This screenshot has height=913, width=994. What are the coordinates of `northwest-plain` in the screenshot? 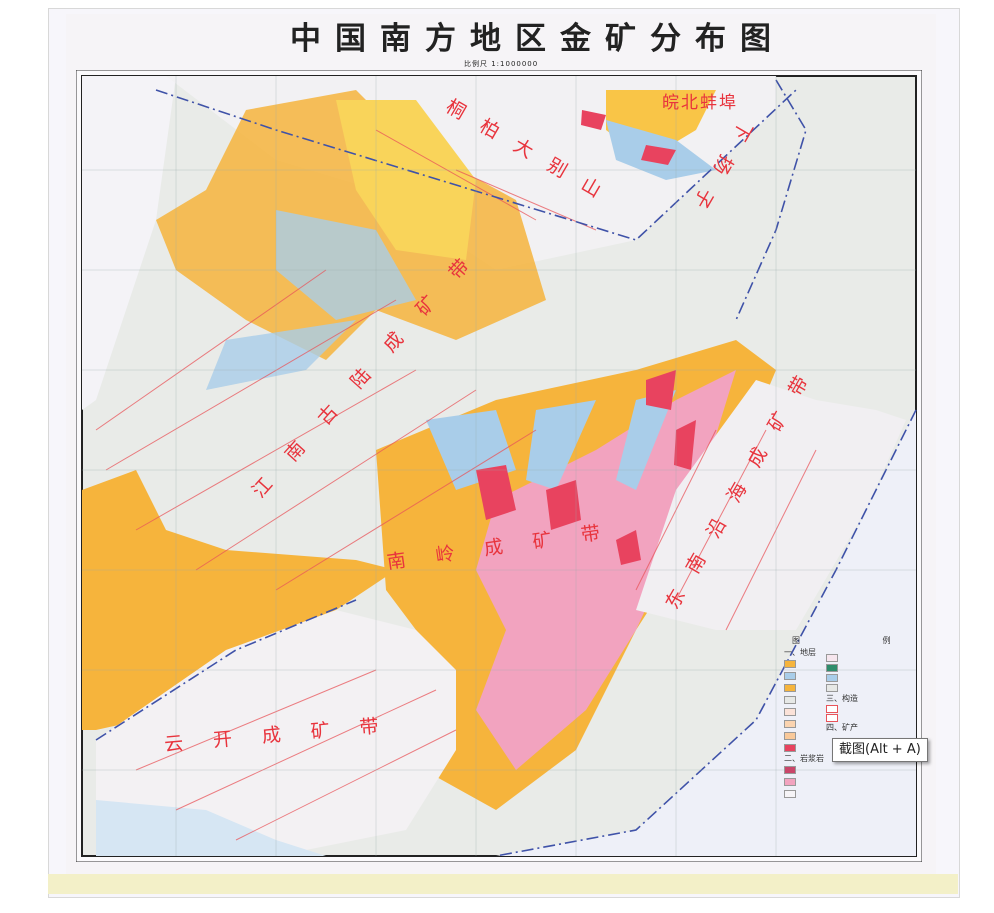 It's located at (129, 243).